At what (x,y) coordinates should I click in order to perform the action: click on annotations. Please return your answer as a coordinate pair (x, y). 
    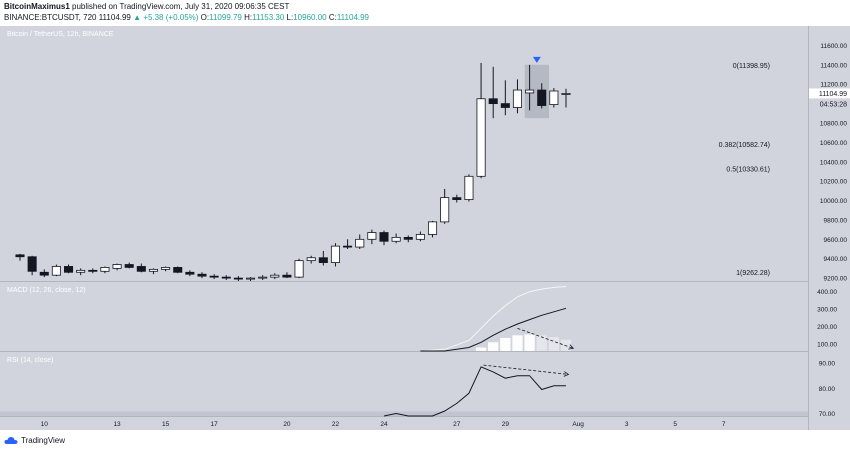
    Looking at the image, I should click on (529, 352).